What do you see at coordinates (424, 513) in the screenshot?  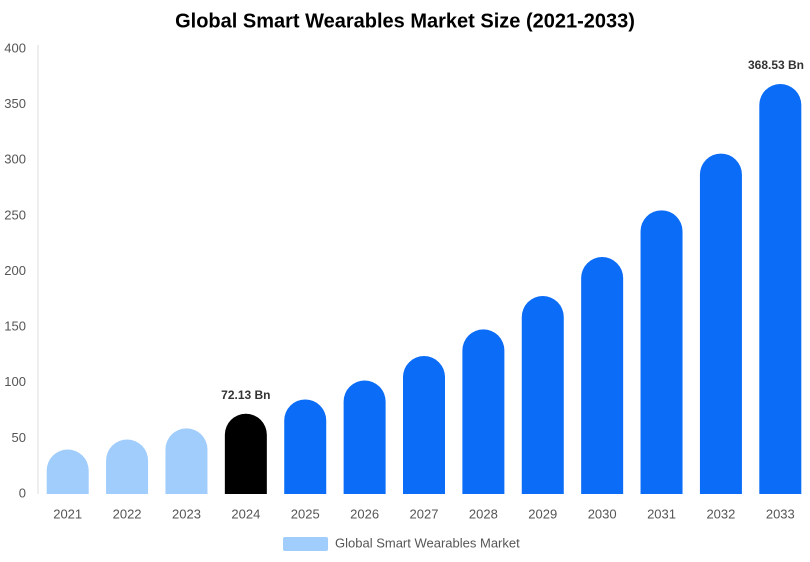 I see `x-tick-label: 2027` at bounding box center [424, 513].